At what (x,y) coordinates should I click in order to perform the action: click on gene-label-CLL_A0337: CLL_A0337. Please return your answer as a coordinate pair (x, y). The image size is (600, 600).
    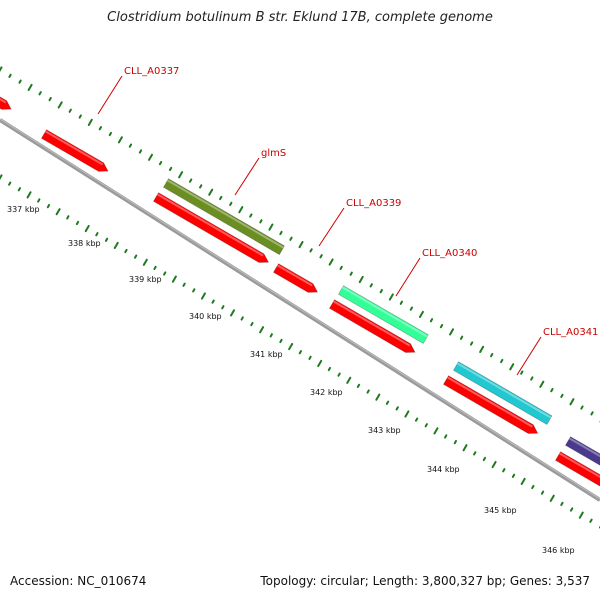
    Looking at the image, I should click on (151, 71).